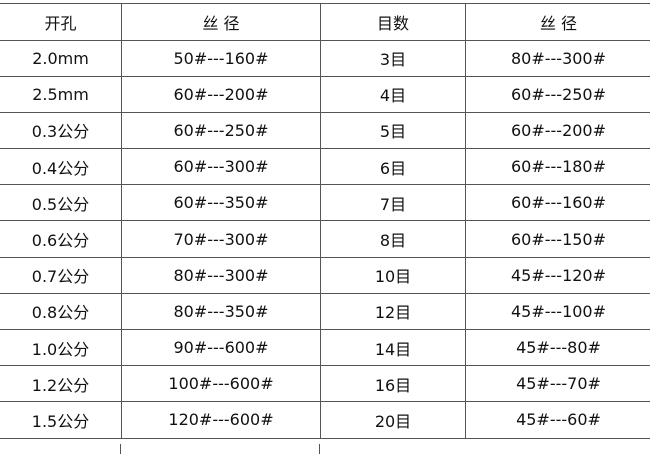 This screenshot has width=650, height=454. Describe the element at coordinates (393, 130) in the screenshot. I see `mesh-count-cell: 5目` at that location.